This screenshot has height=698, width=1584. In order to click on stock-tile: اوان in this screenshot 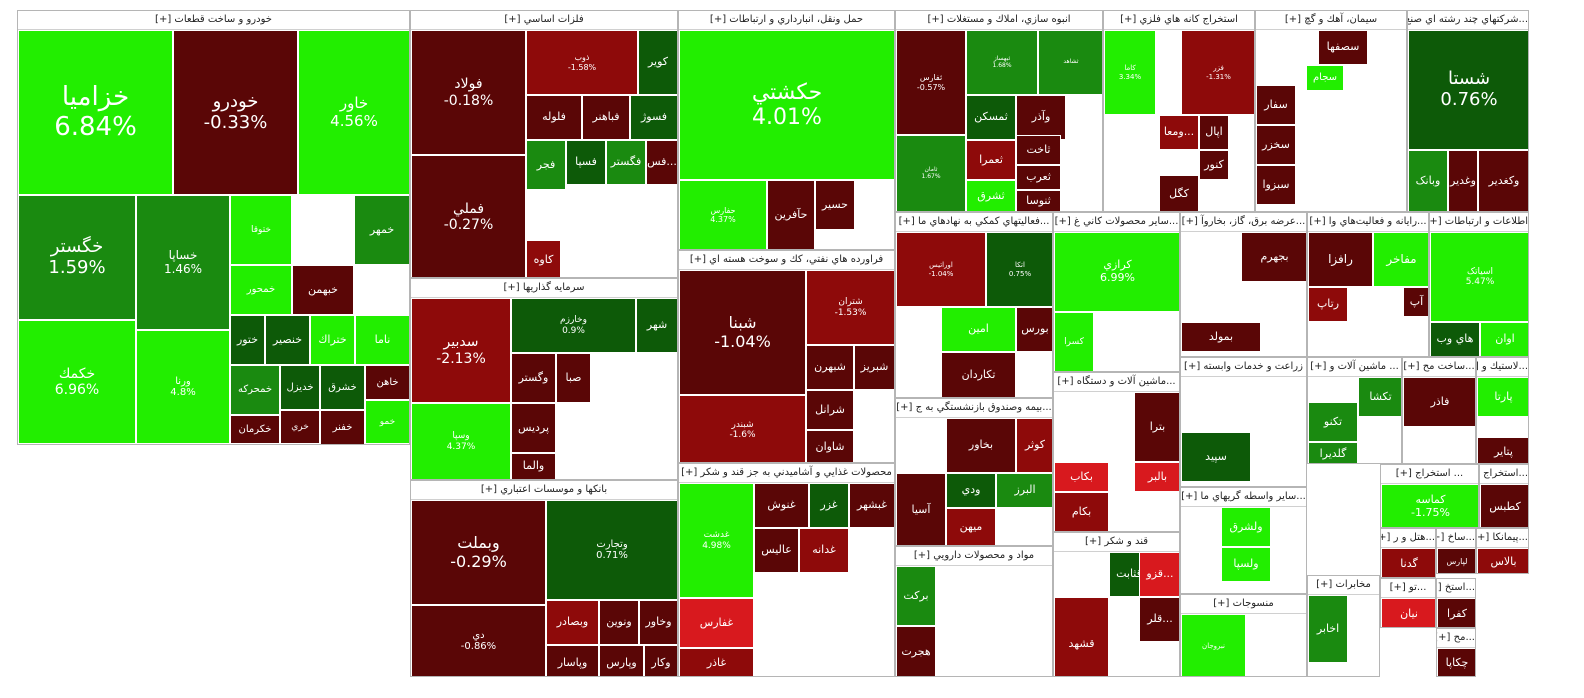, I will do `click(1504, 339)`.